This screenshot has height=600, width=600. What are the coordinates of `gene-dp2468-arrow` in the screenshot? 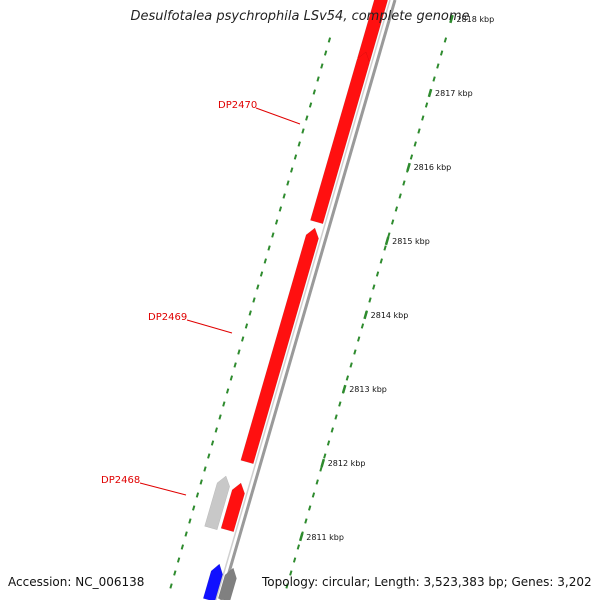 It's located at (232, 507).